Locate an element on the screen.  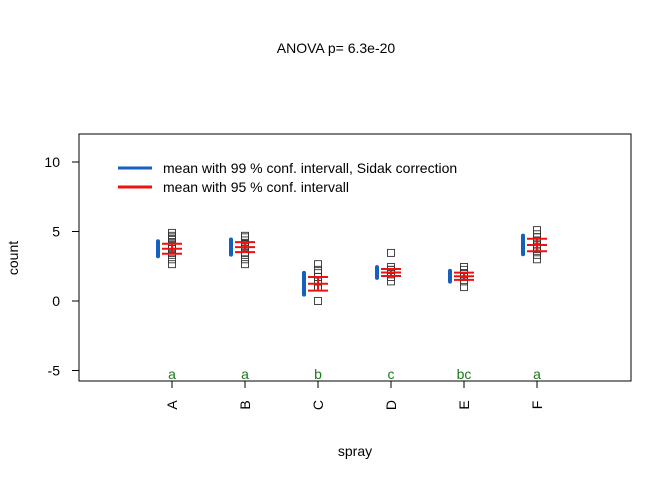
x-tick-label-C: C is located at coordinates (318, 405).